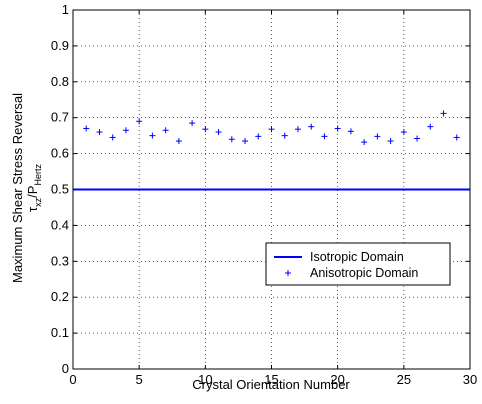 Image resolution: width=482 pixels, height=404 pixels. Describe the element at coordinates (337, 379) in the screenshot. I see `x-tick-label: 20` at that location.